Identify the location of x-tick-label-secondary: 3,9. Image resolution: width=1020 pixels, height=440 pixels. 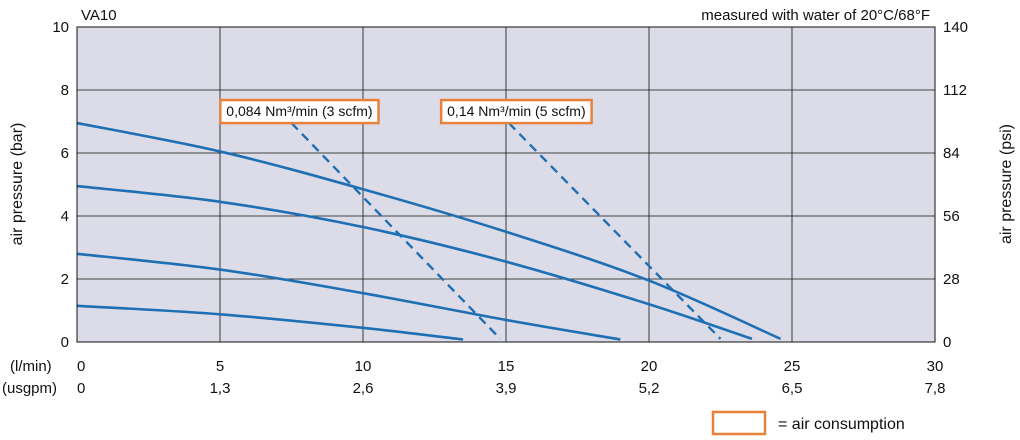
(506, 388).